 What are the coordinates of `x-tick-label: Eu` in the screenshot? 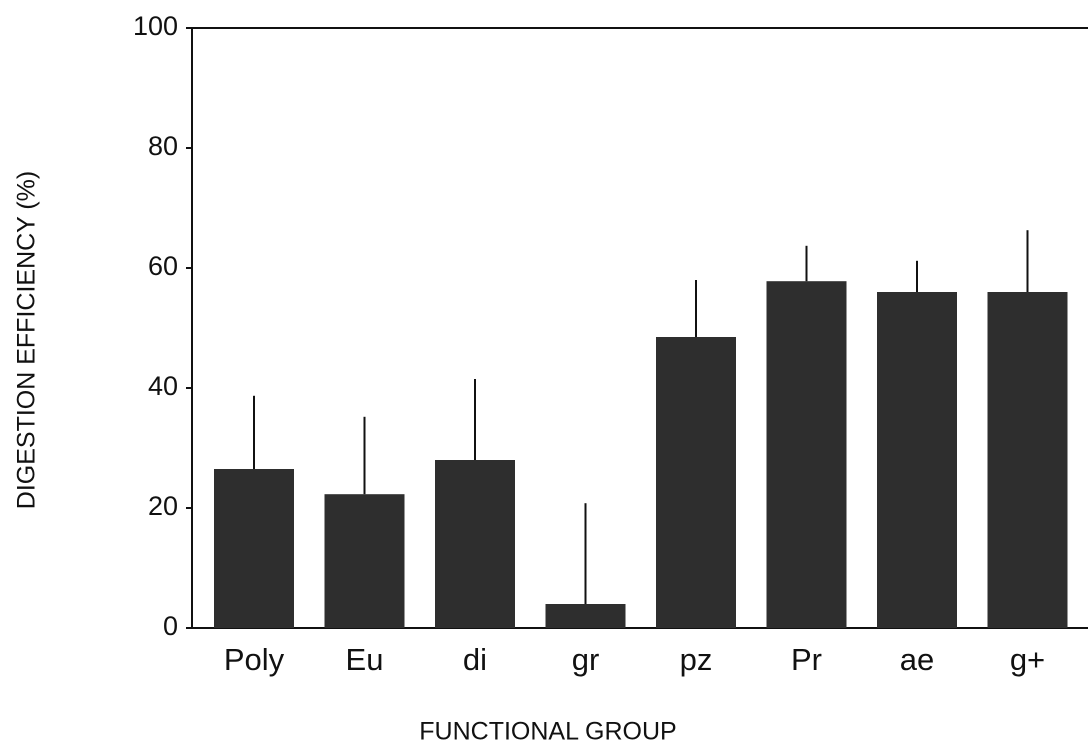 It's located at (365, 659).